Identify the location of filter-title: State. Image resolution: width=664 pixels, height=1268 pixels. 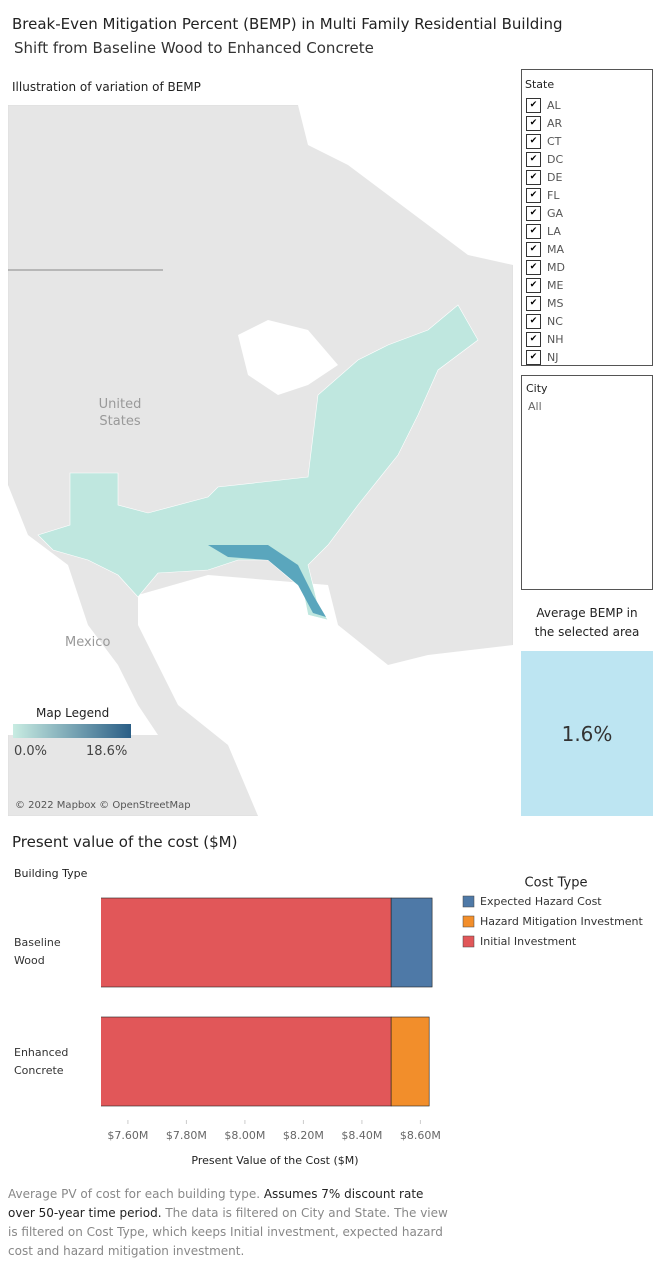
(540, 84).